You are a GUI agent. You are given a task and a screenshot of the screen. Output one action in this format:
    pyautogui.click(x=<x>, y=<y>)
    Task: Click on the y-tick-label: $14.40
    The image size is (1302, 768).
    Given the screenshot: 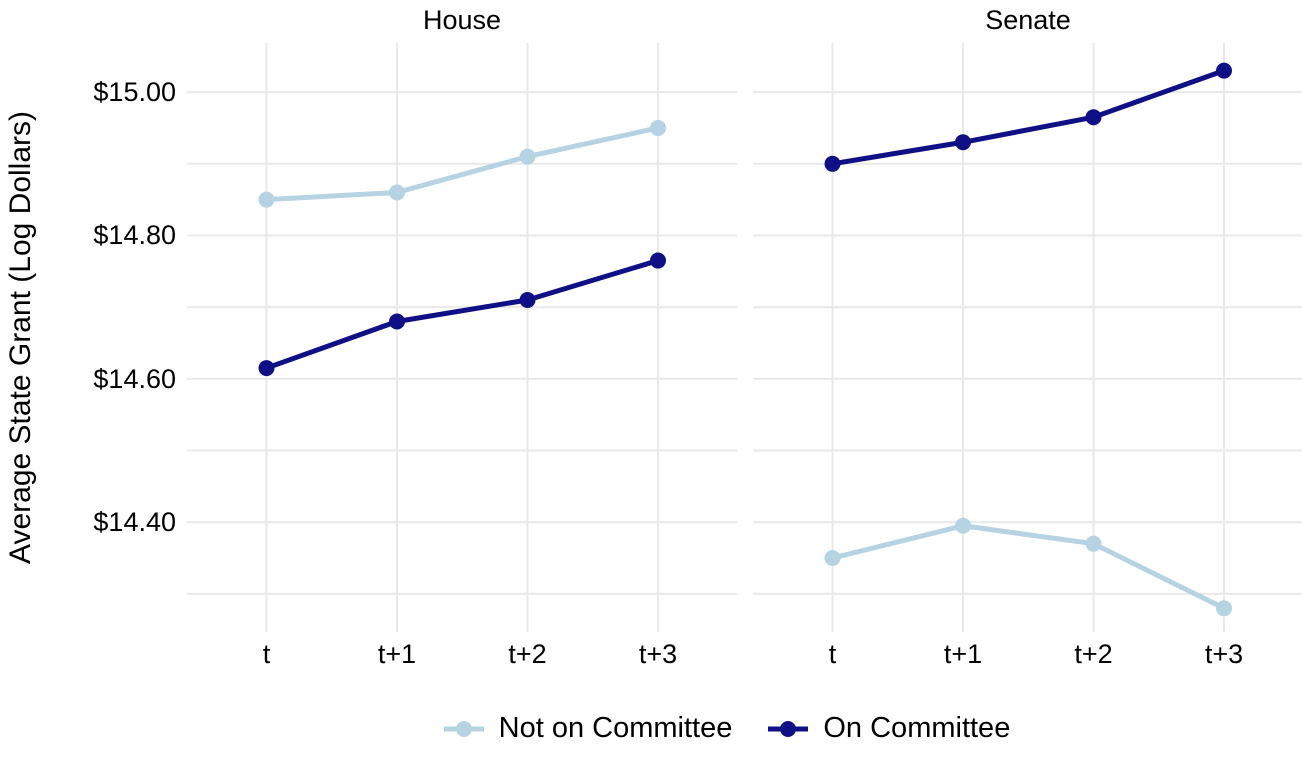 What is the action you would take?
    pyautogui.click(x=134, y=522)
    